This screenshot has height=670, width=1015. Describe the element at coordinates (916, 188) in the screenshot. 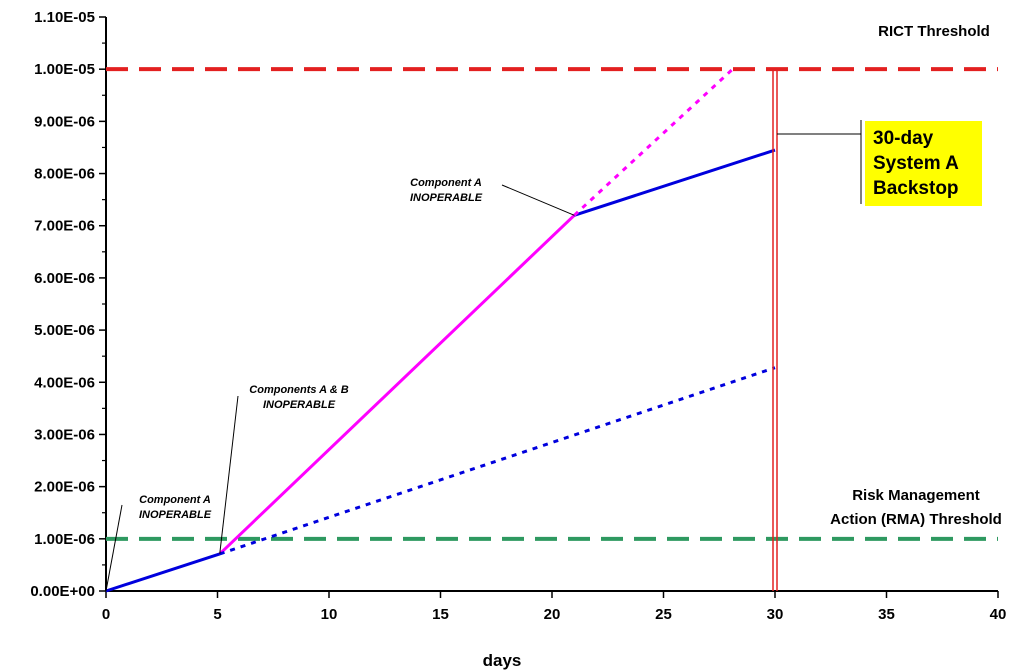

I see `backstop-label: Backstop` at that location.